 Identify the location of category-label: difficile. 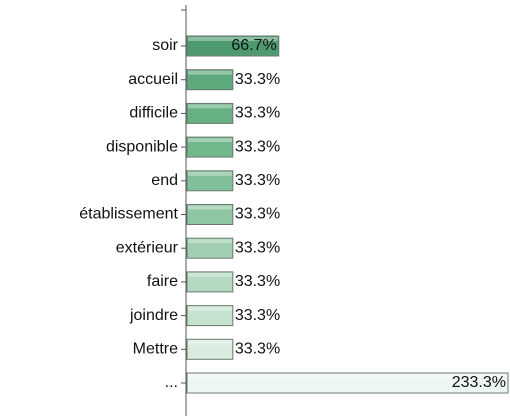
(153, 113).